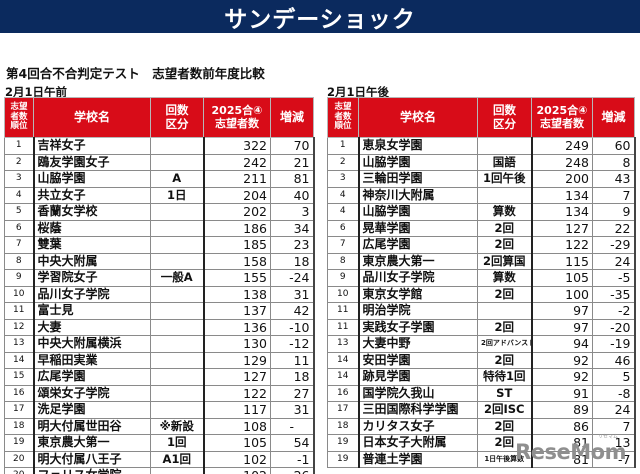 The width and height of the screenshot is (640, 474). I want to click on applicant-count-cell: 115, so click(561, 261).